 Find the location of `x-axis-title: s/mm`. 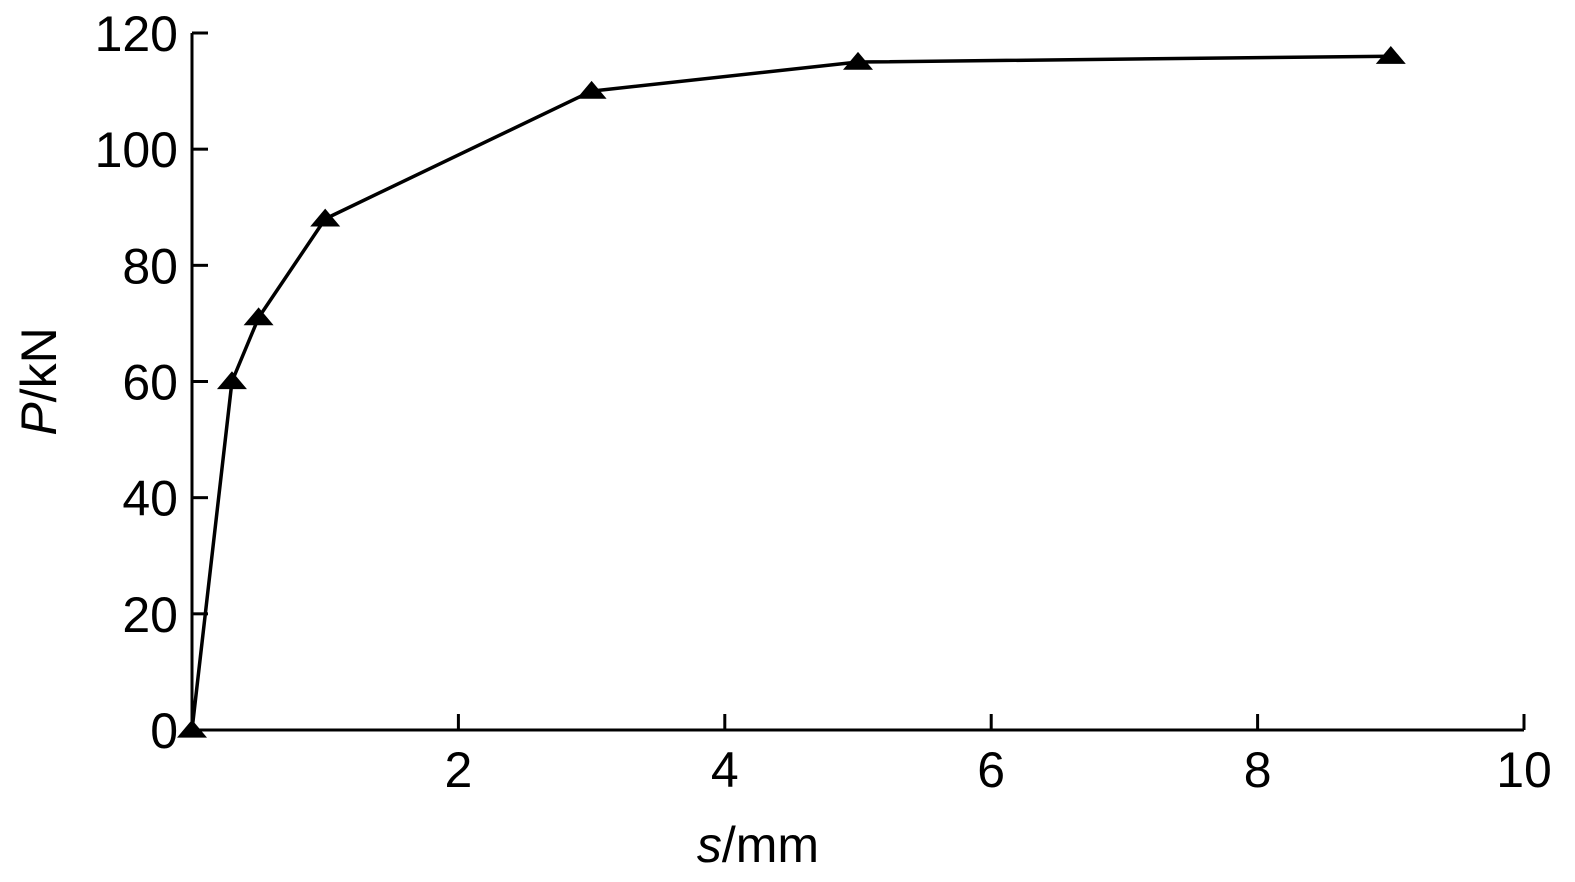

x-axis-title: s/mm is located at coordinates (758, 845).